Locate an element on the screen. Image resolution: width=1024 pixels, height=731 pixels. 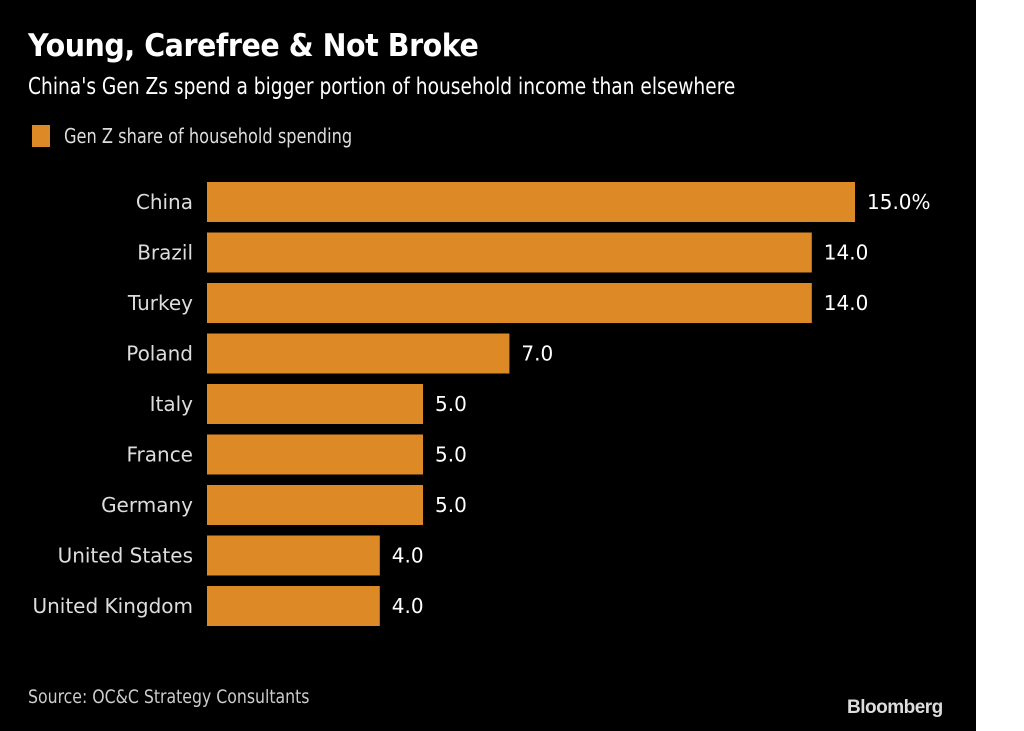
legend: Gen Z share of household spending is located at coordinates (208, 136).